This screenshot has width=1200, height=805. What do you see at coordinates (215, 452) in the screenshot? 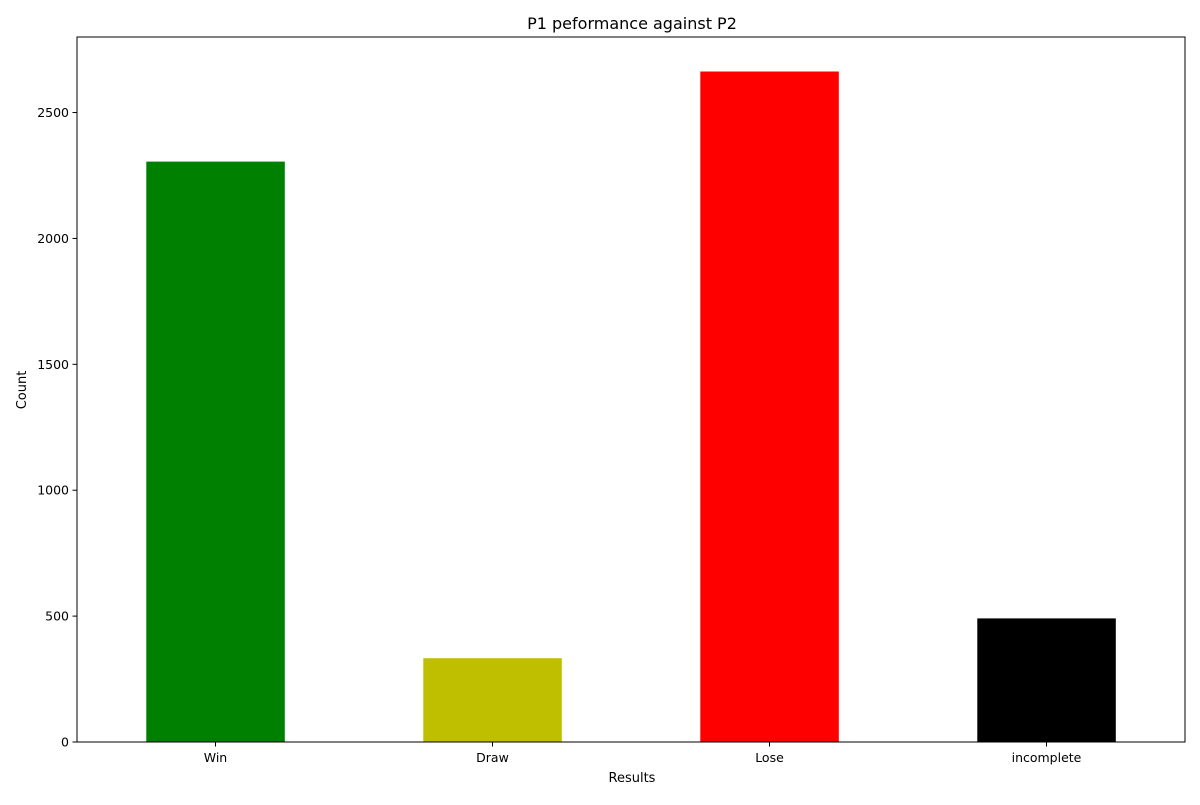
I see `bar-win` at bounding box center [215, 452].